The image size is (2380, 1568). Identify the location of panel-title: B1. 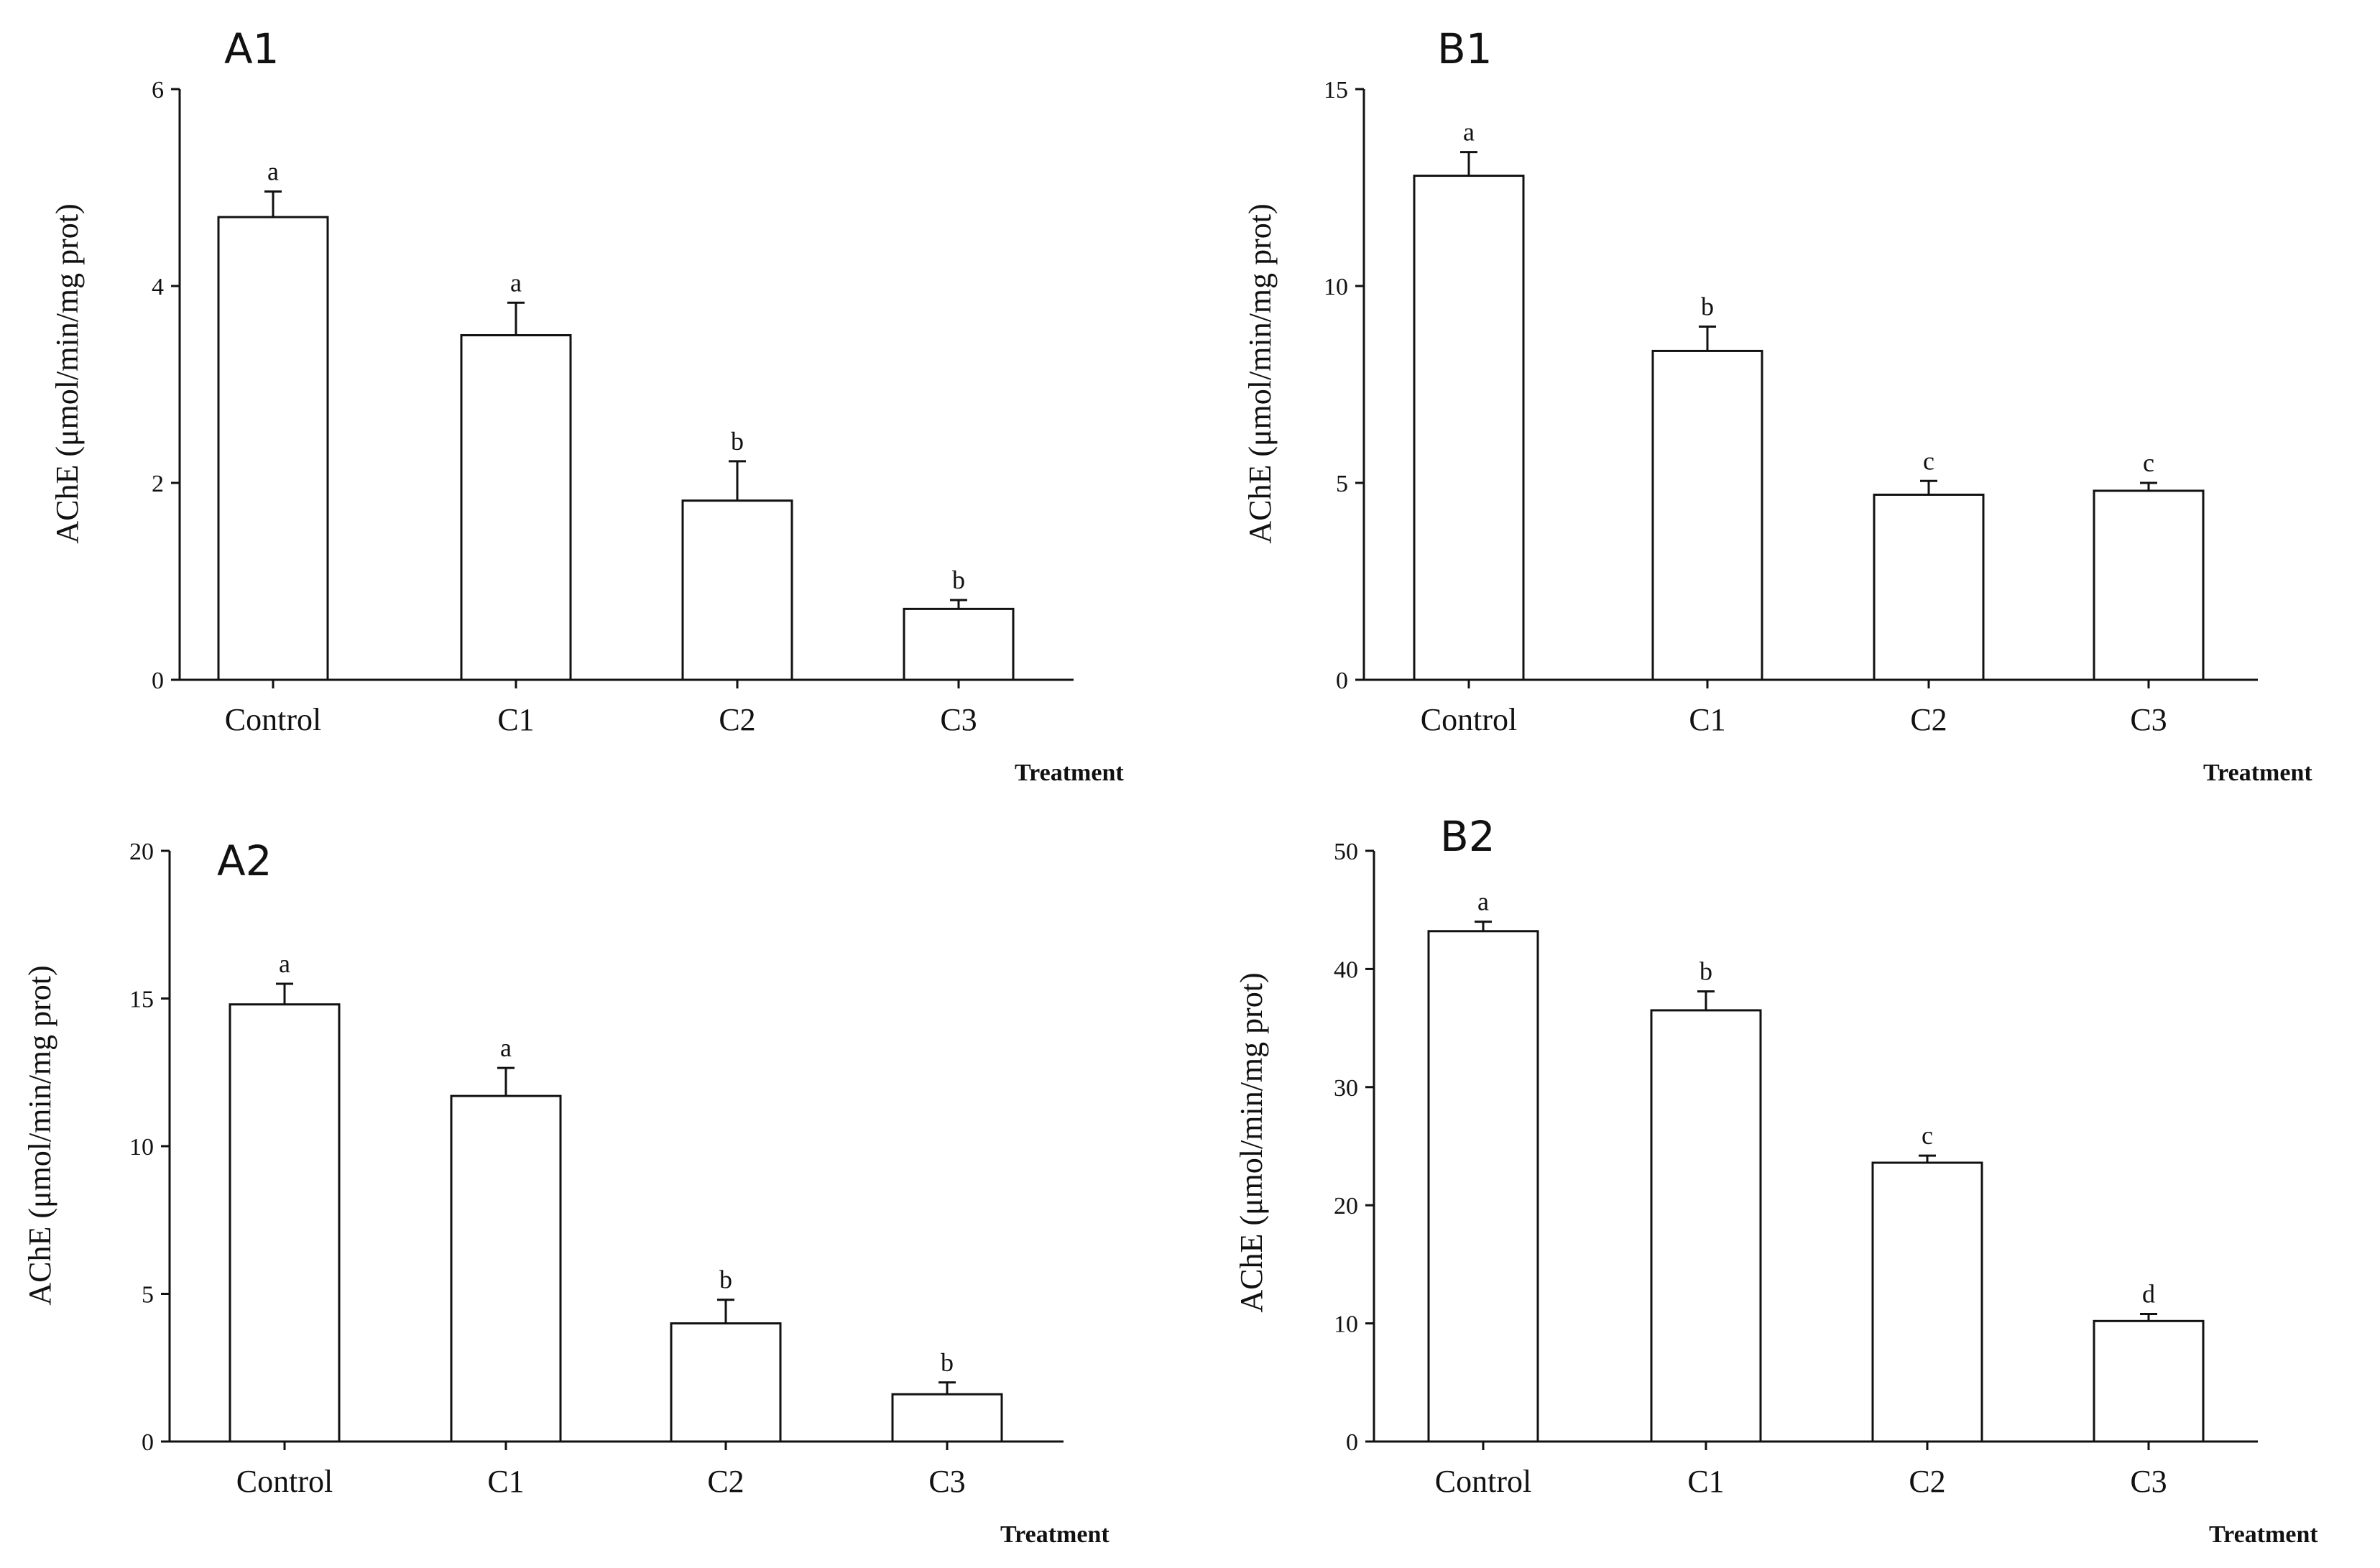
(1465, 48).